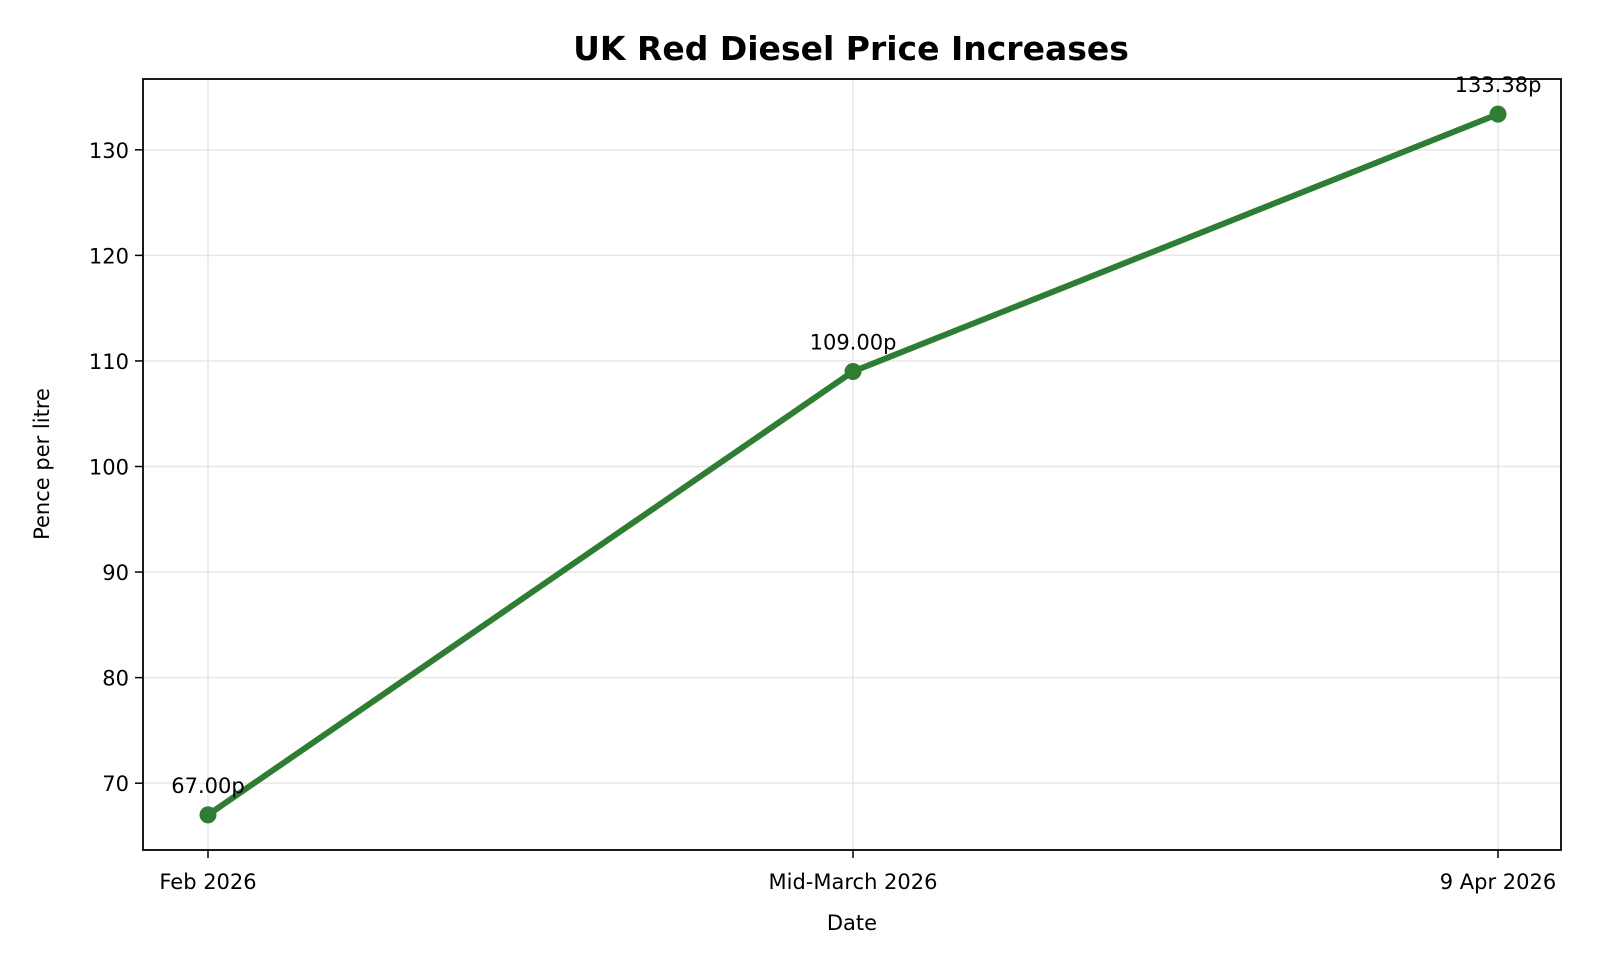 This screenshot has height=960, width=1600. Describe the element at coordinates (115, 679) in the screenshot. I see `y-tick-label: 80` at that location.